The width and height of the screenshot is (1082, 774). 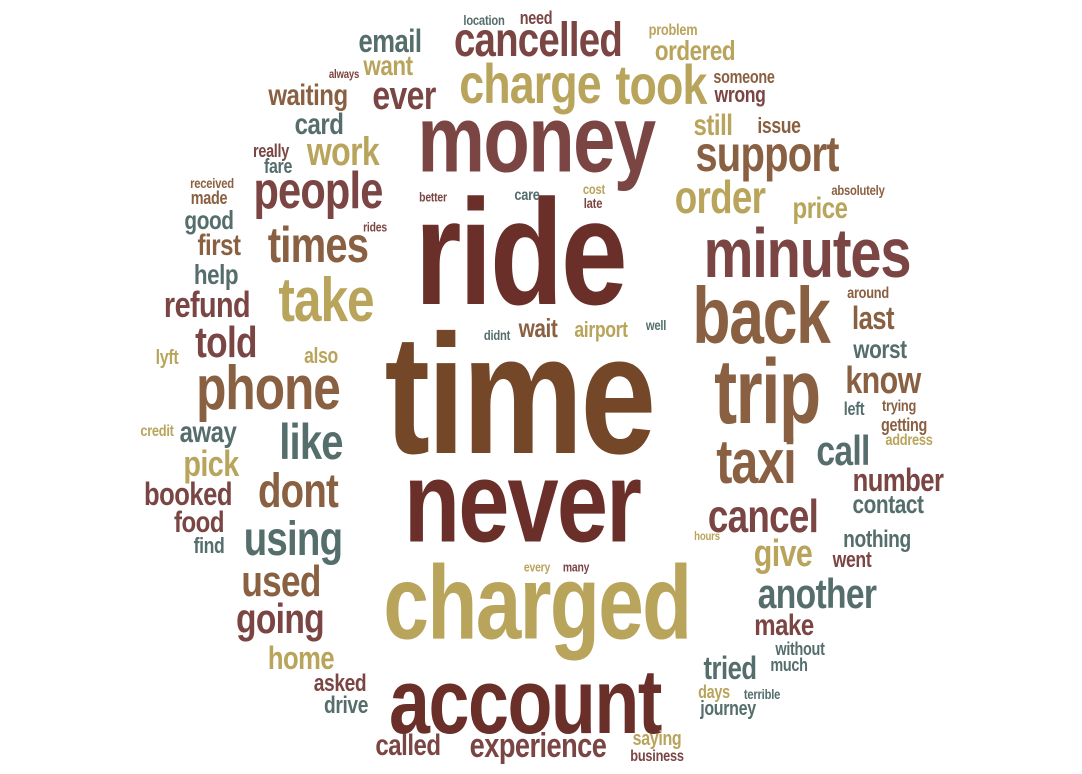 I want to click on word-business: business, so click(x=657, y=756).